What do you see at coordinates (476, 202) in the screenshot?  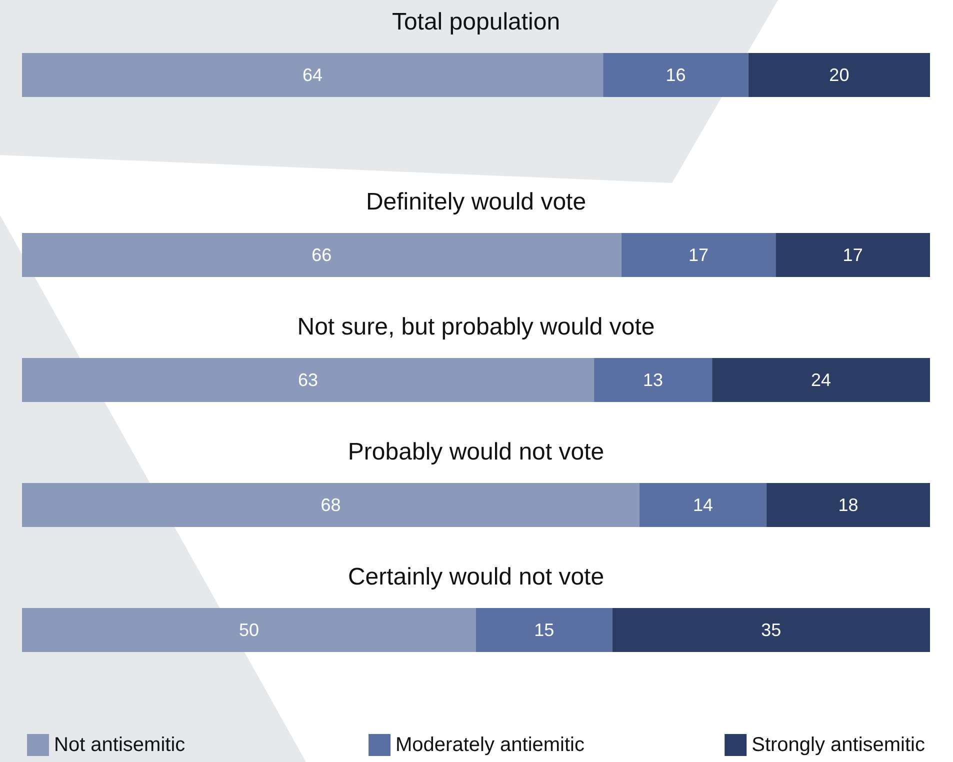 I see `y-tick-label: Definitely would vote` at bounding box center [476, 202].